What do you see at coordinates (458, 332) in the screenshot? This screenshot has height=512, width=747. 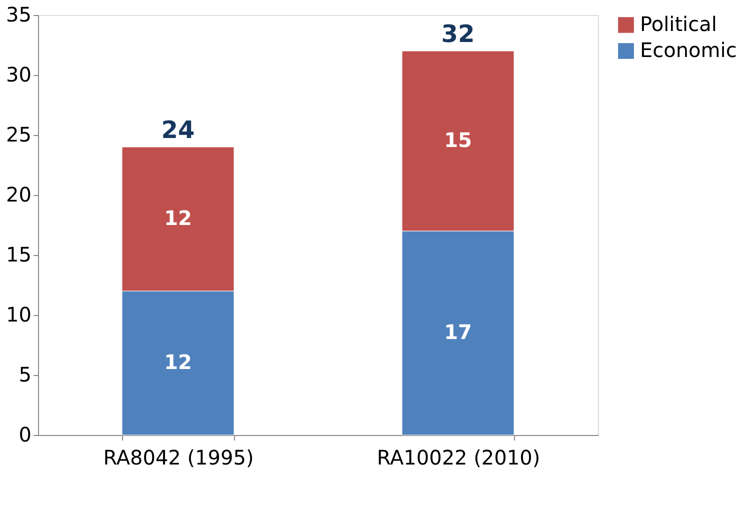 I see `data-label: 17` at bounding box center [458, 332].